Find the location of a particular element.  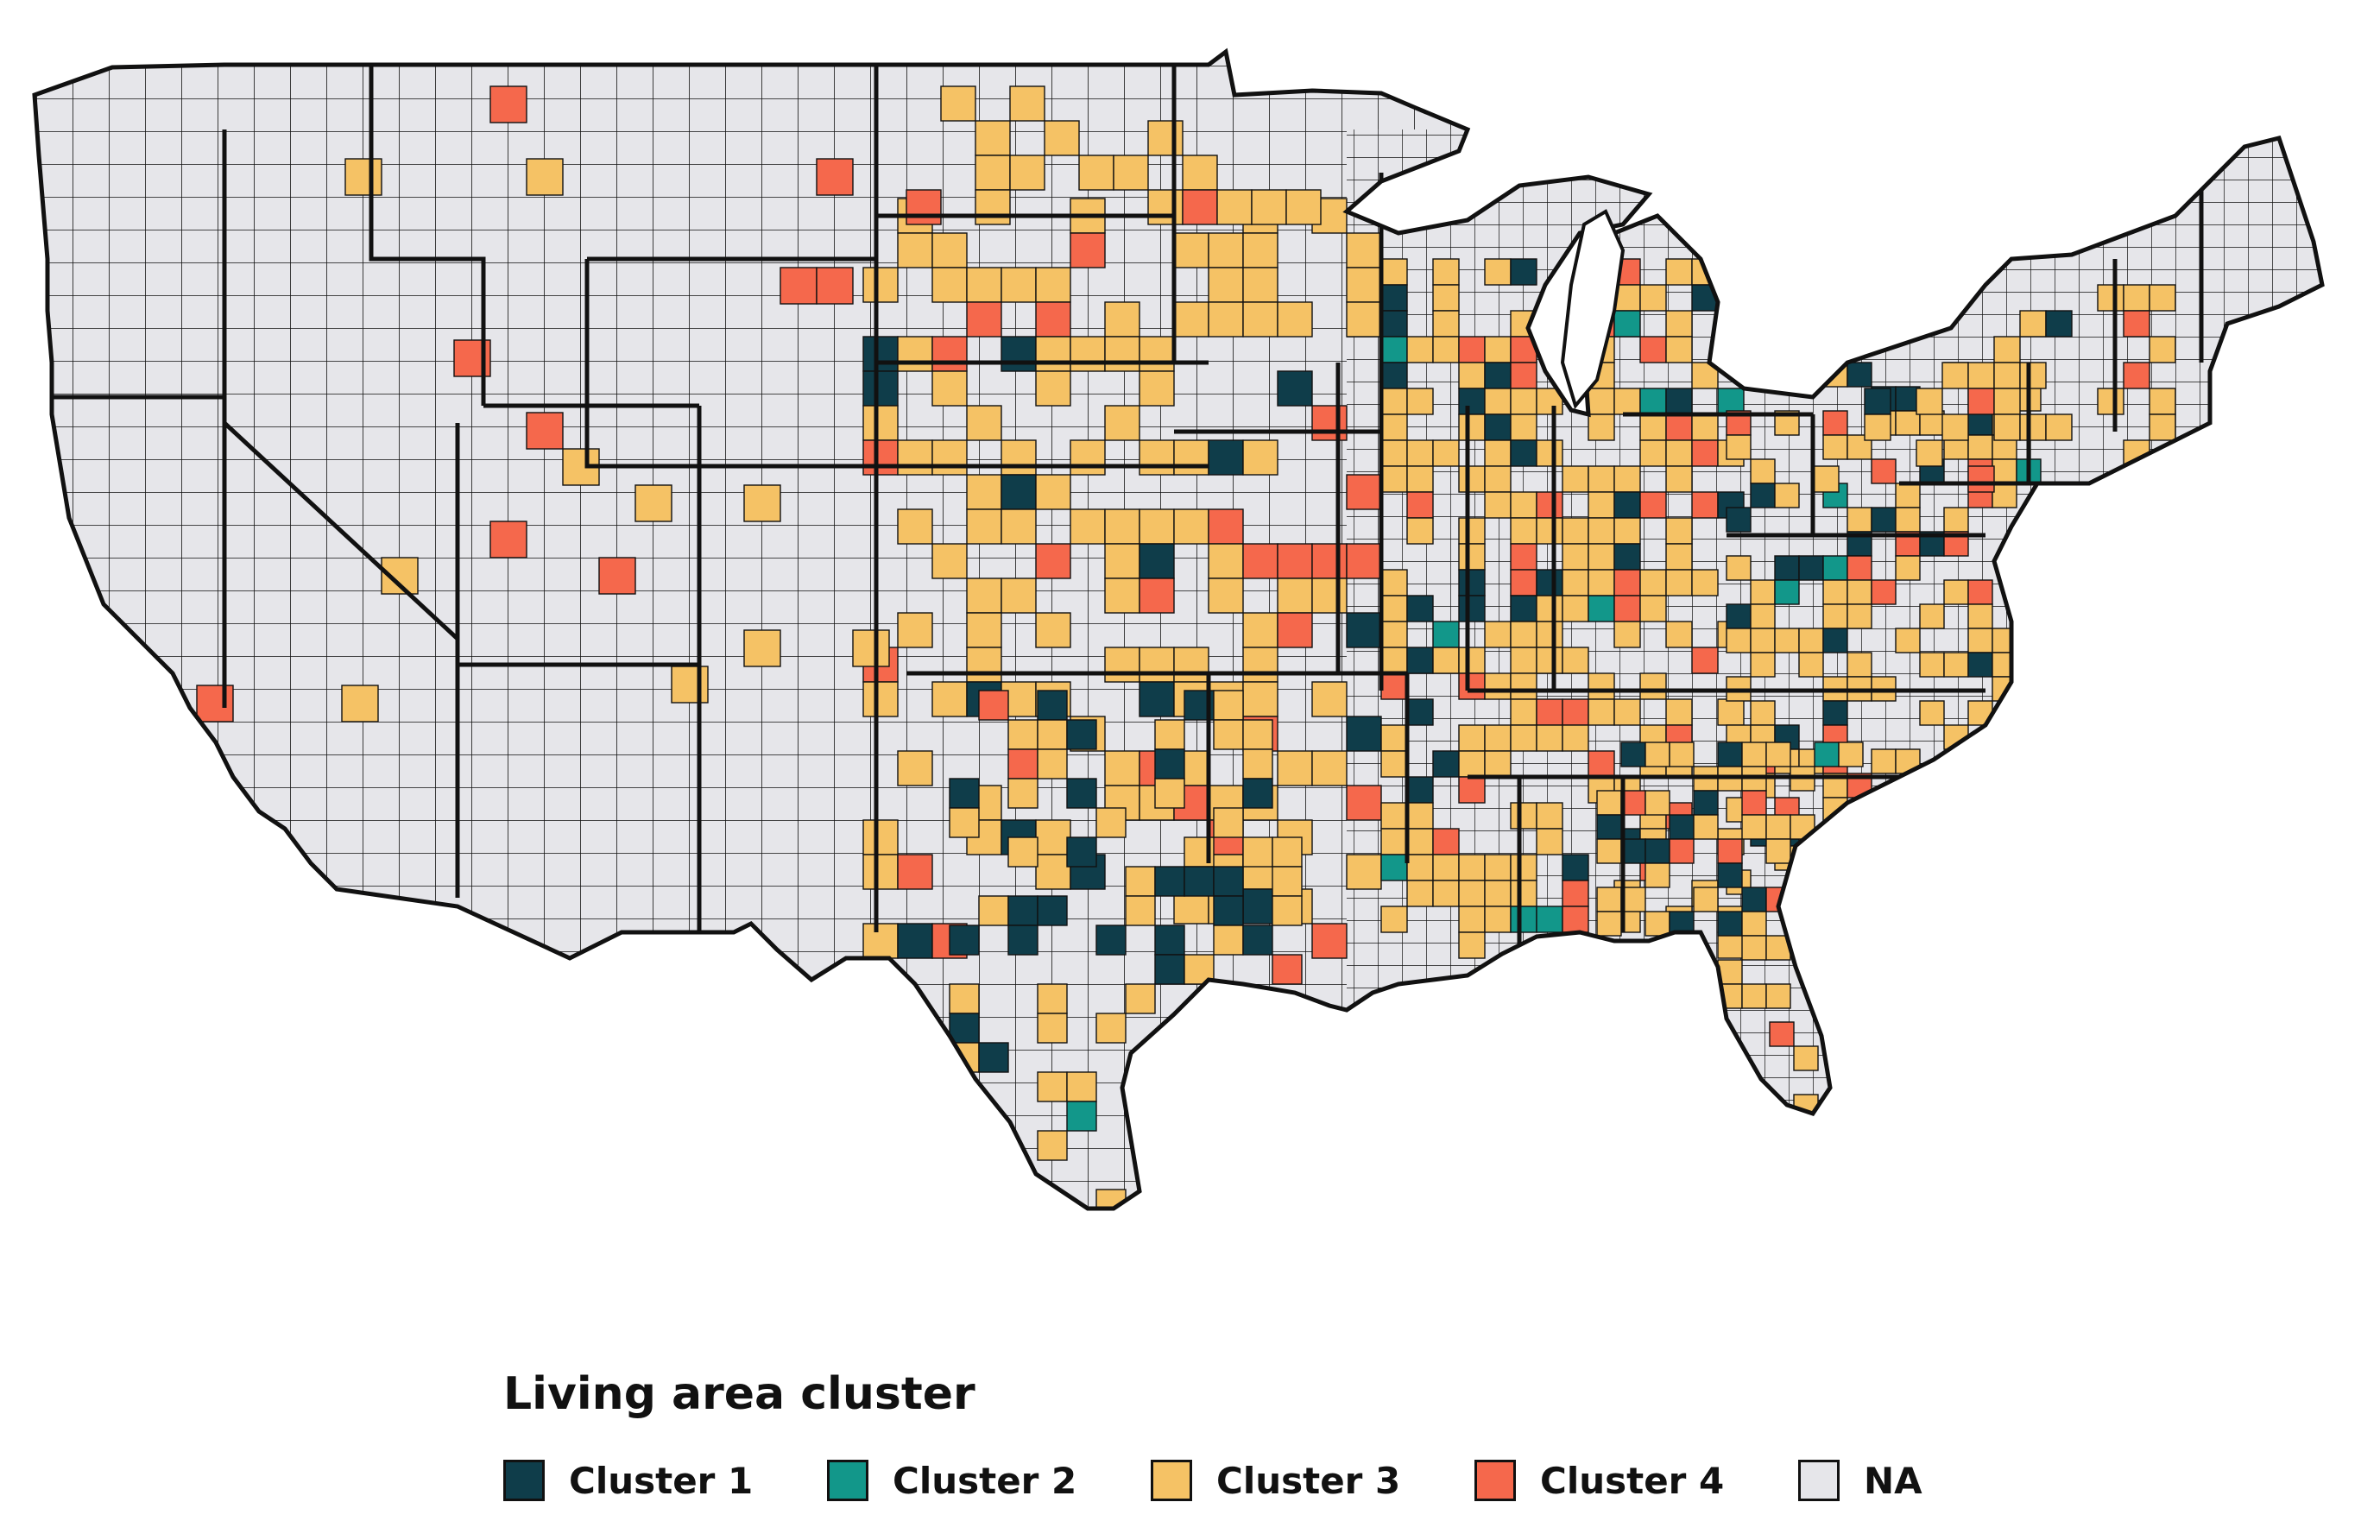

legend-item-na: NA is located at coordinates (1860, 1480).